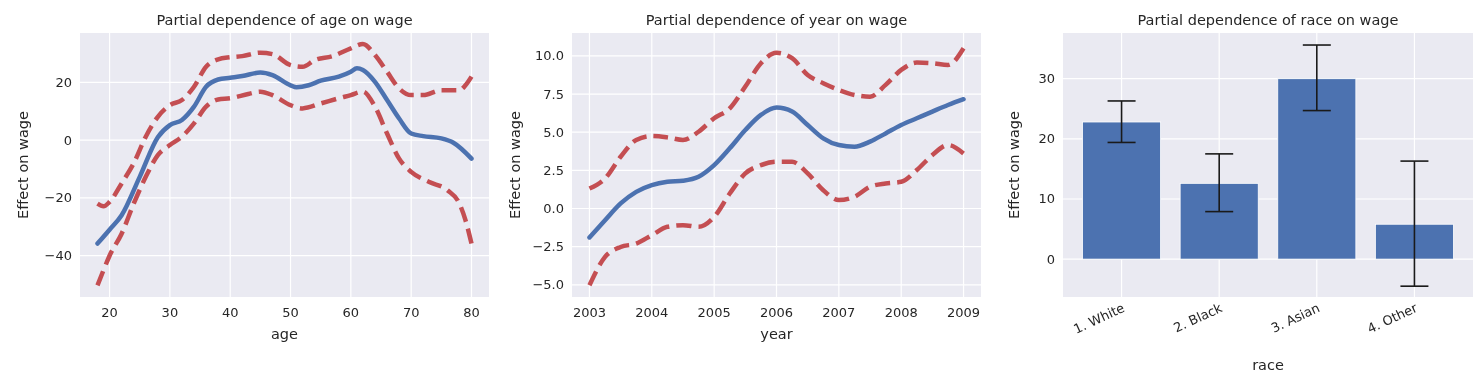 The width and height of the screenshot is (1484, 384). I want to click on y-tick-label: 7.5, so click(553, 94).